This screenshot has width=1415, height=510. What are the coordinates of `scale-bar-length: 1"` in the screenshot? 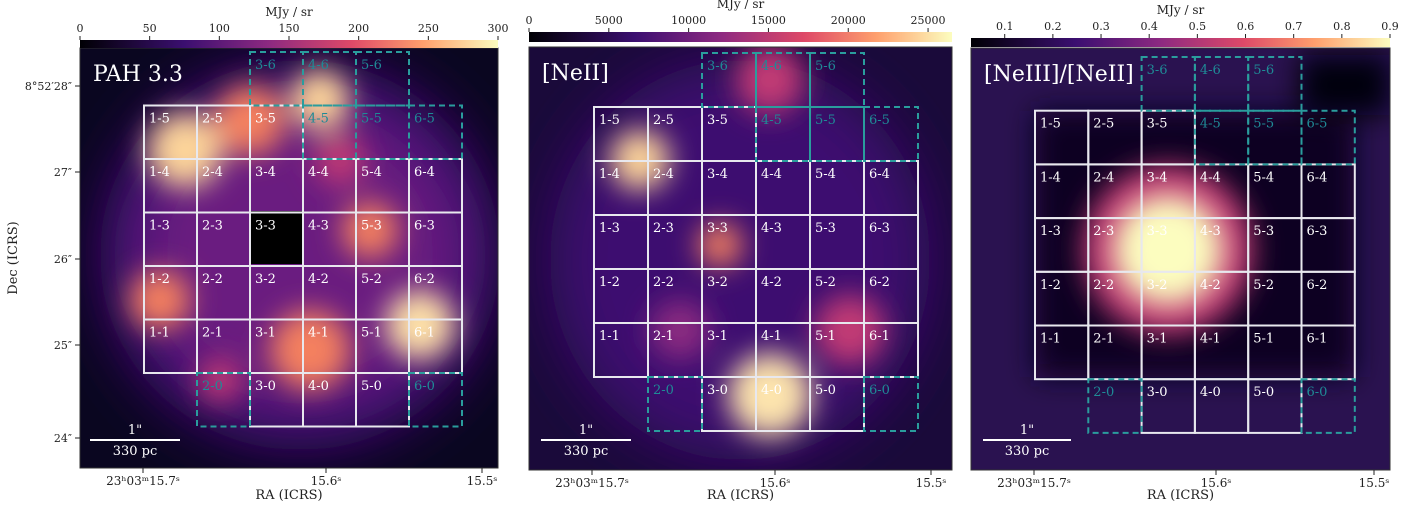 It's located at (586, 430).